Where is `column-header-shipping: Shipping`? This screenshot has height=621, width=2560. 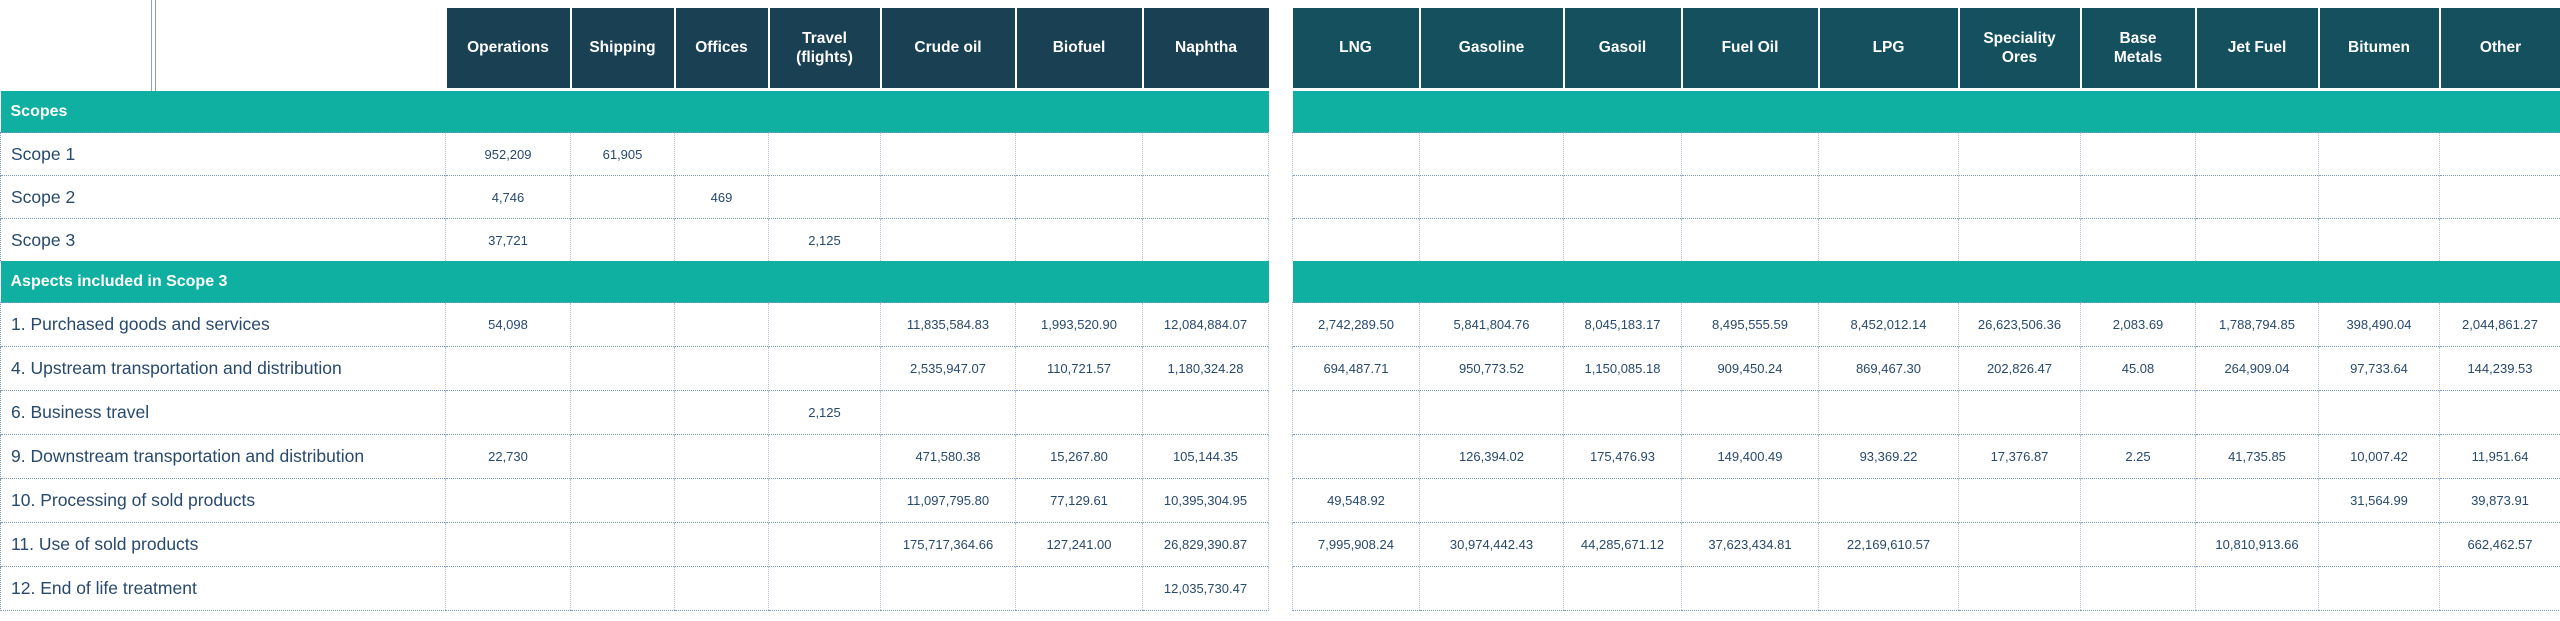 column-header-shipping: Shipping is located at coordinates (622, 49).